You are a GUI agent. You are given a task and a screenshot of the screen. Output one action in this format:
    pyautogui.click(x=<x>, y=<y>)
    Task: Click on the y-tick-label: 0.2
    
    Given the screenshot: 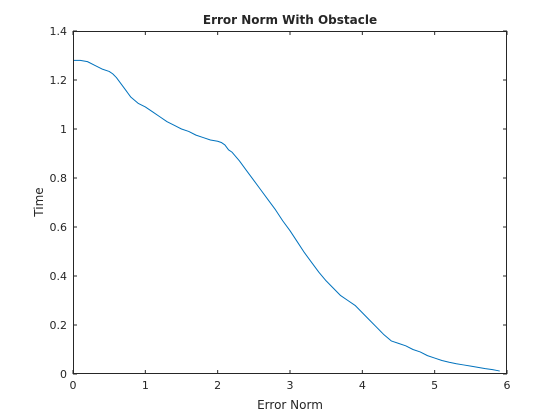 What is the action you would take?
    pyautogui.click(x=59, y=325)
    